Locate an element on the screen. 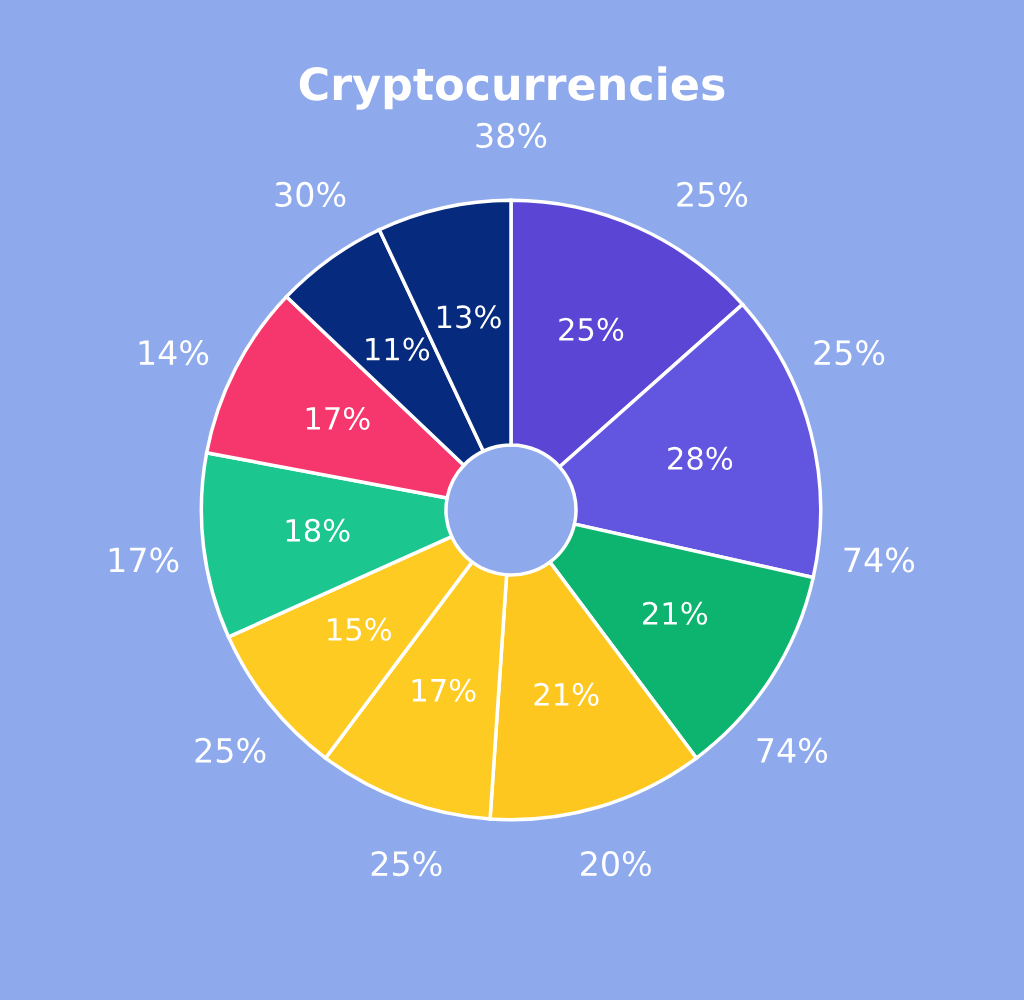 The height and width of the screenshot is (1000, 1024). text: 20% is located at coordinates (616, 864).